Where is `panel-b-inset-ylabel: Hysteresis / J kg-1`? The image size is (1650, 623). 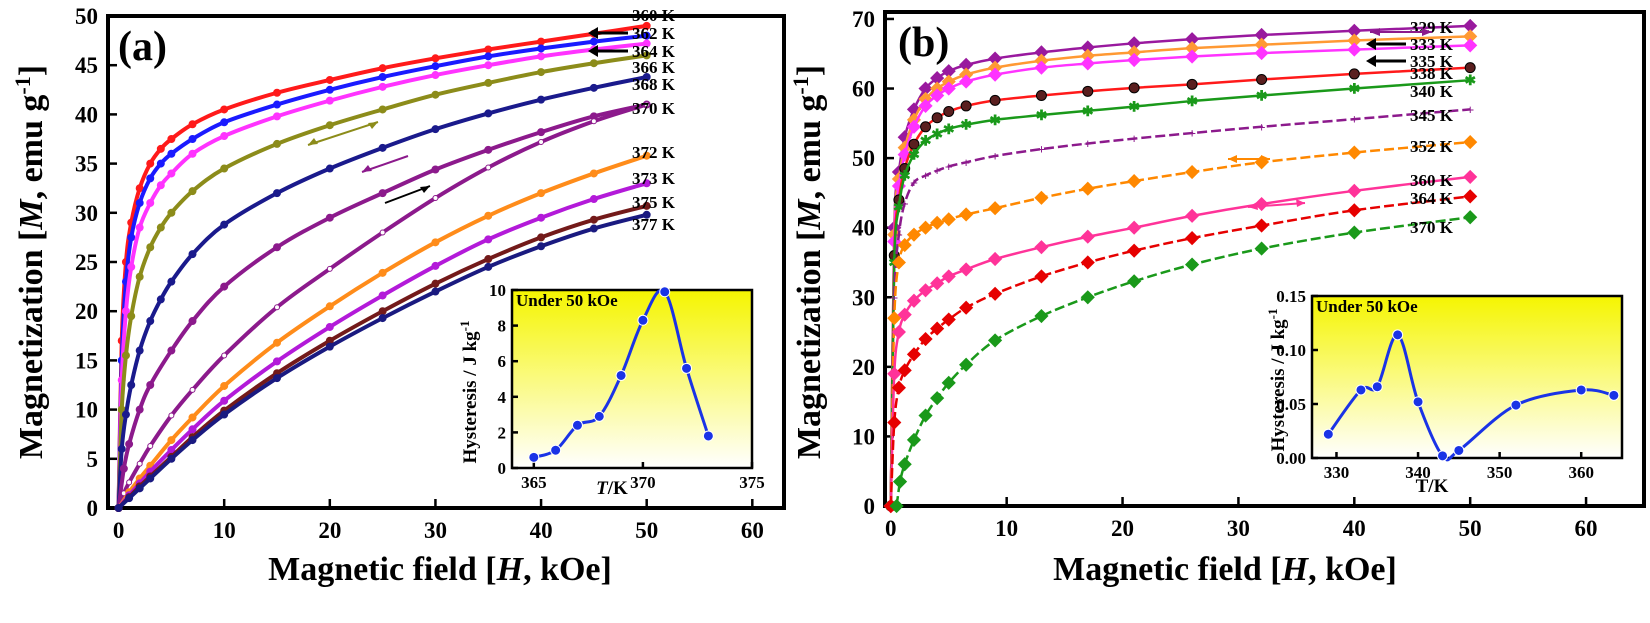 panel-b-inset-ylabel: Hysteresis / J kg-1 is located at coordinates (1277, 380).